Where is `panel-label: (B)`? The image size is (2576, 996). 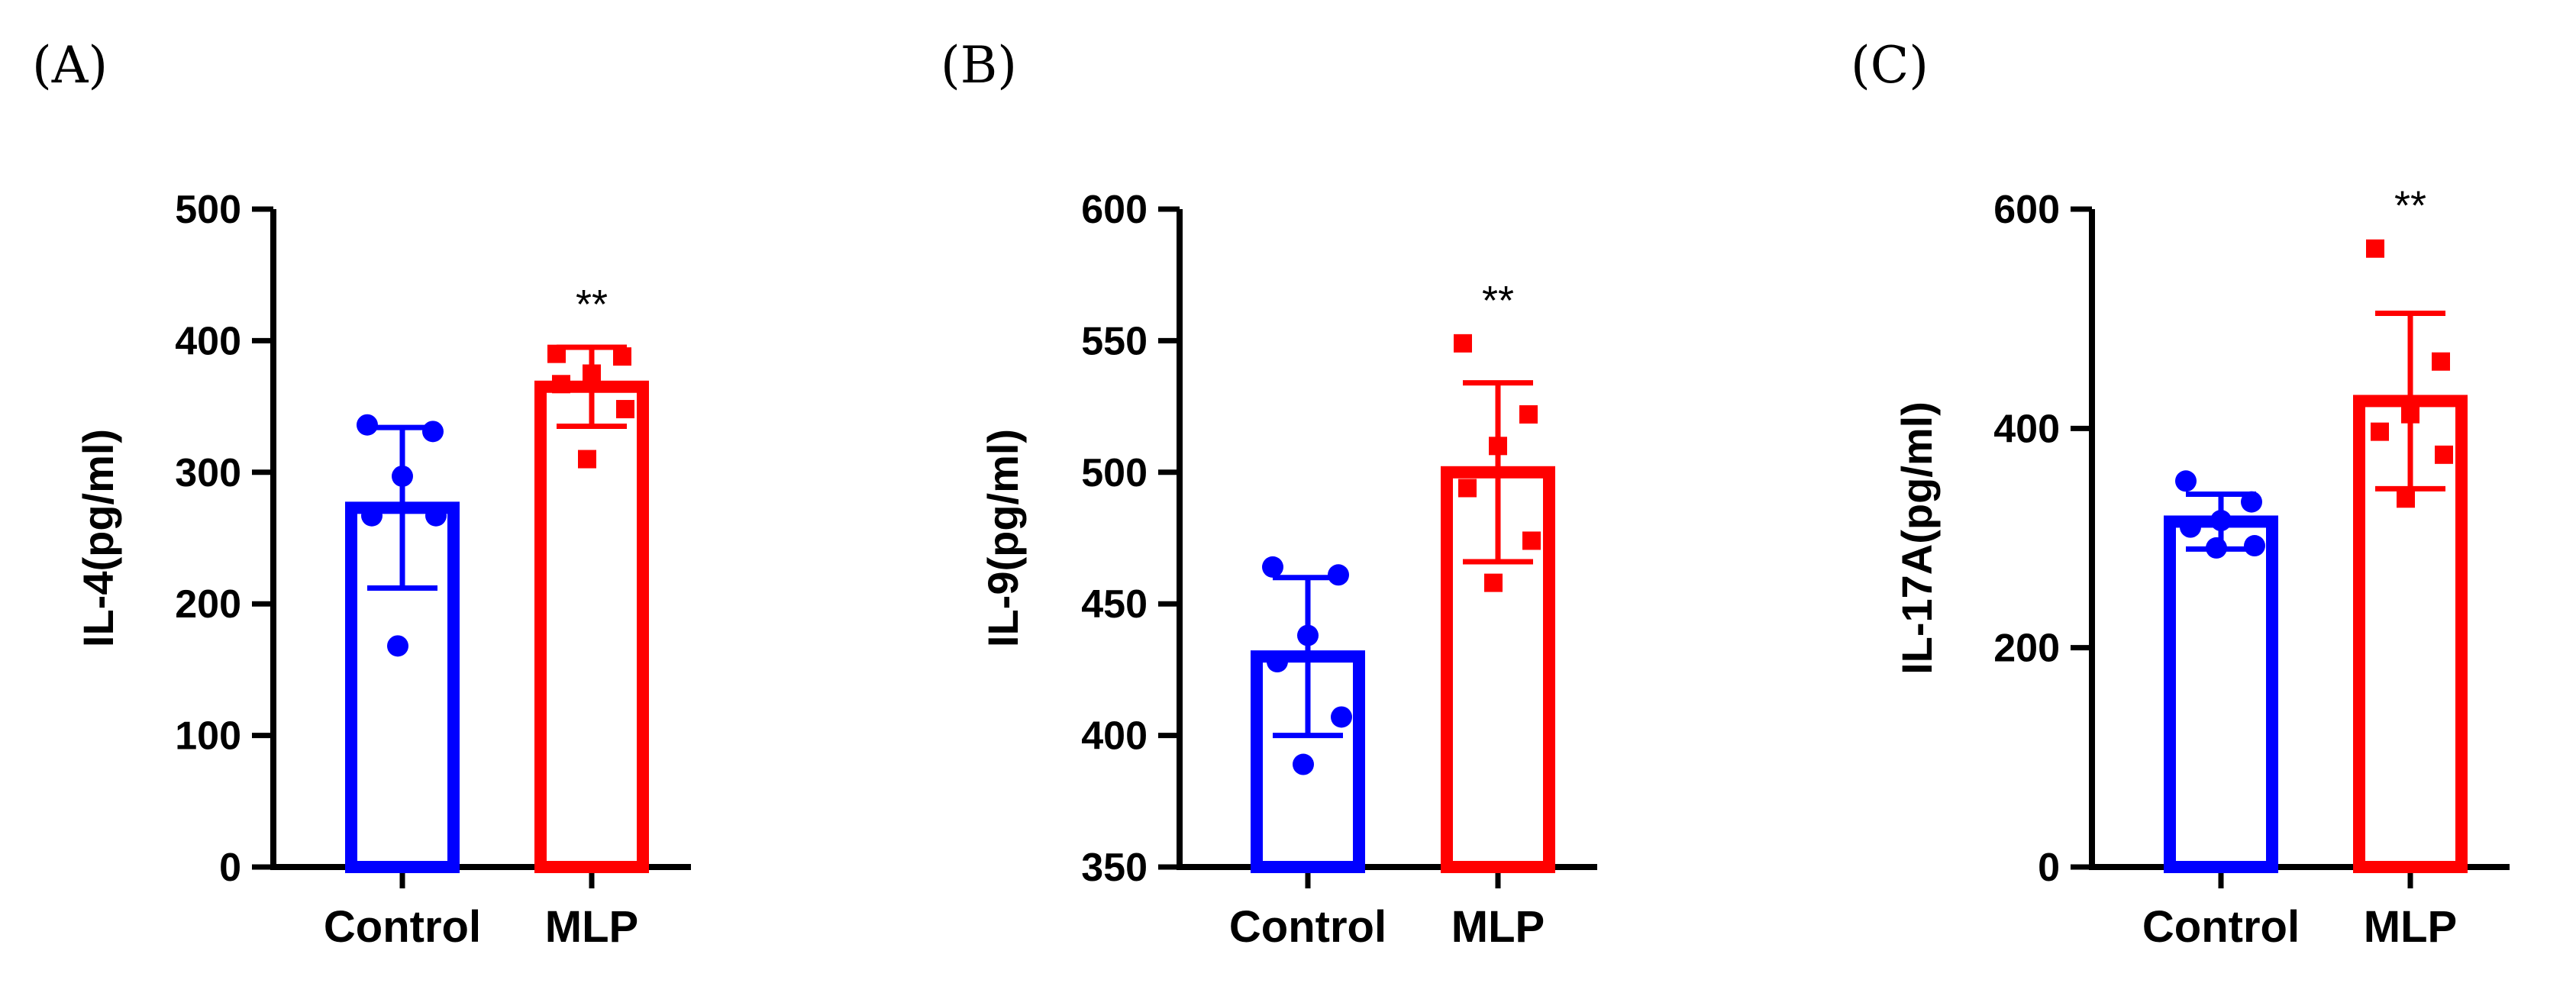
panel-label: (B) is located at coordinates (979, 65).